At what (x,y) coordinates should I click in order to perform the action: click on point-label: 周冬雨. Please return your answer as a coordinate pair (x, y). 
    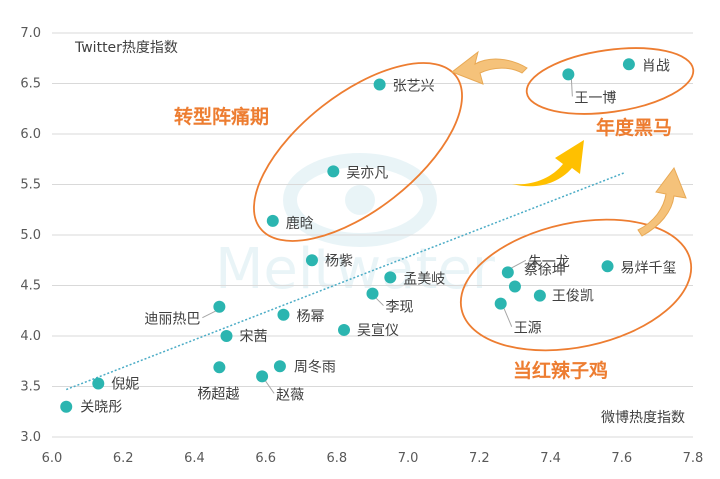
    Looking at the image, I should click on (315, 367).